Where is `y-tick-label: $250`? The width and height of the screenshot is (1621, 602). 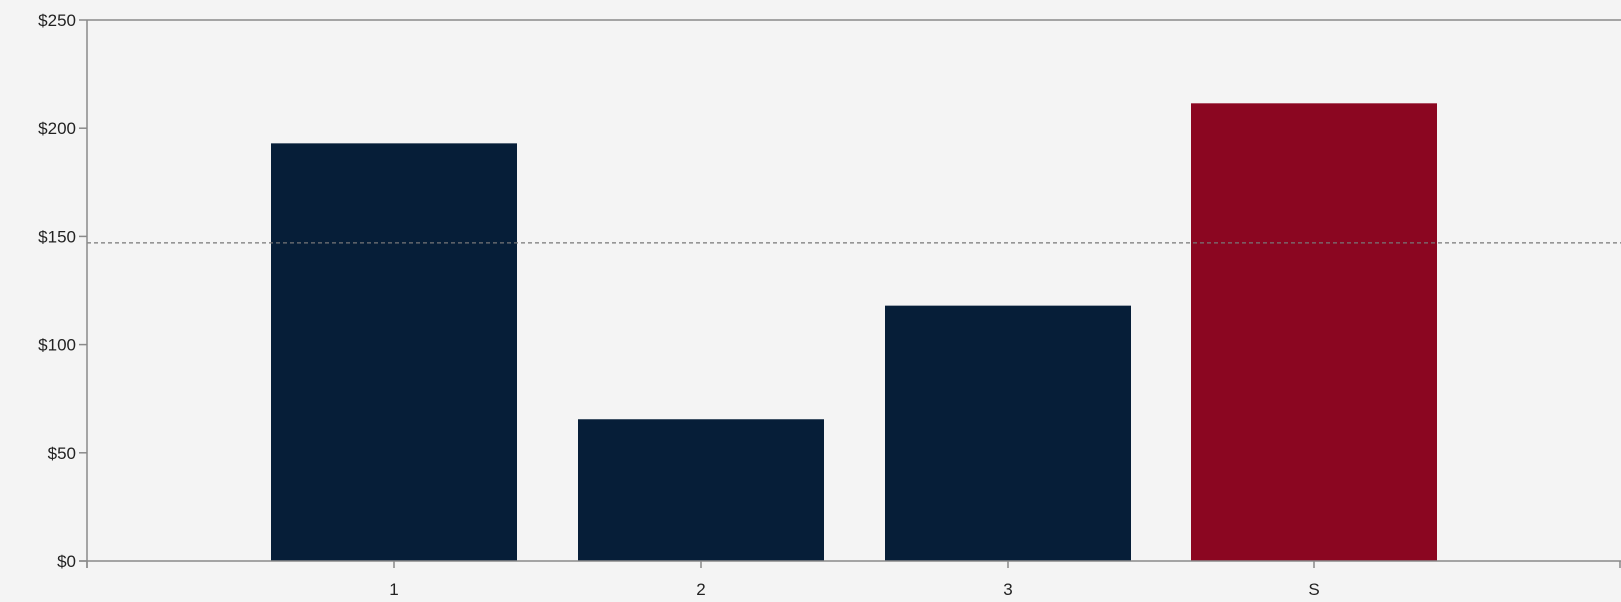
y-tick-label: $250 is located at coordinates (57, 20).